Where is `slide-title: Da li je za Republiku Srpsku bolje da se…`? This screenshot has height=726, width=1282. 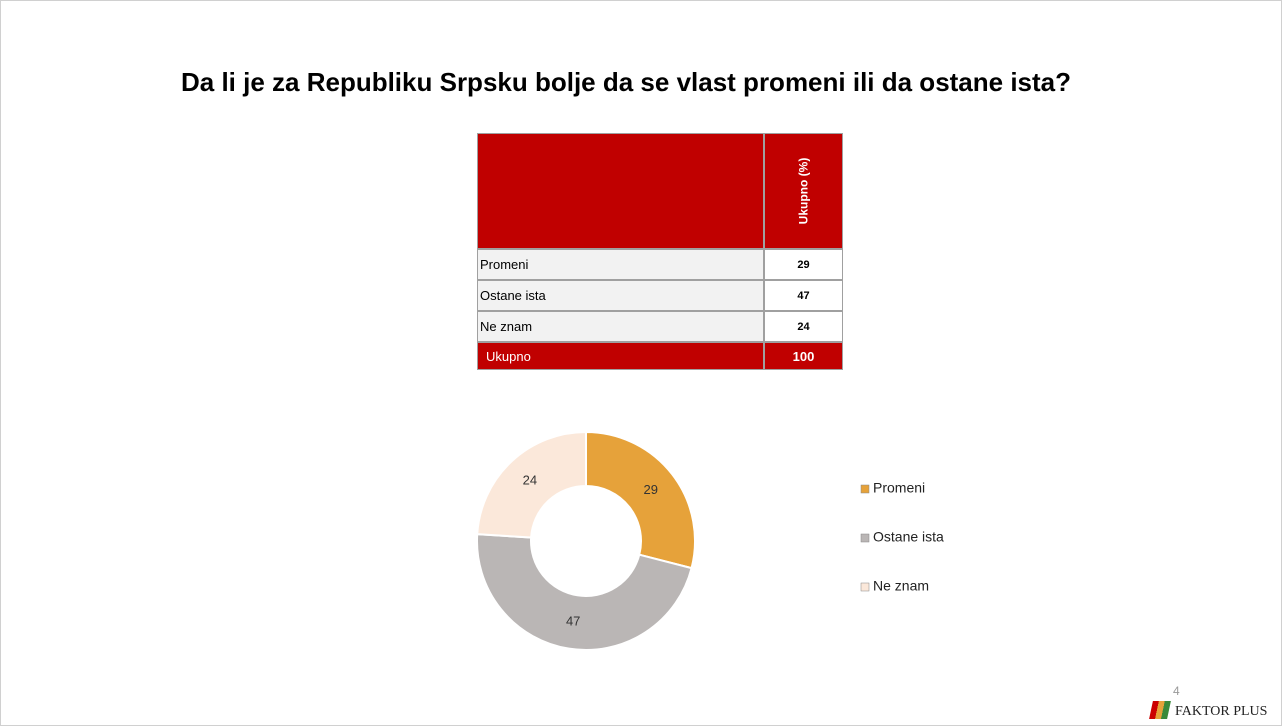
slide-title: Da li je za Republiku Srpsku bolje da se… is located at coordinates (626, 82).